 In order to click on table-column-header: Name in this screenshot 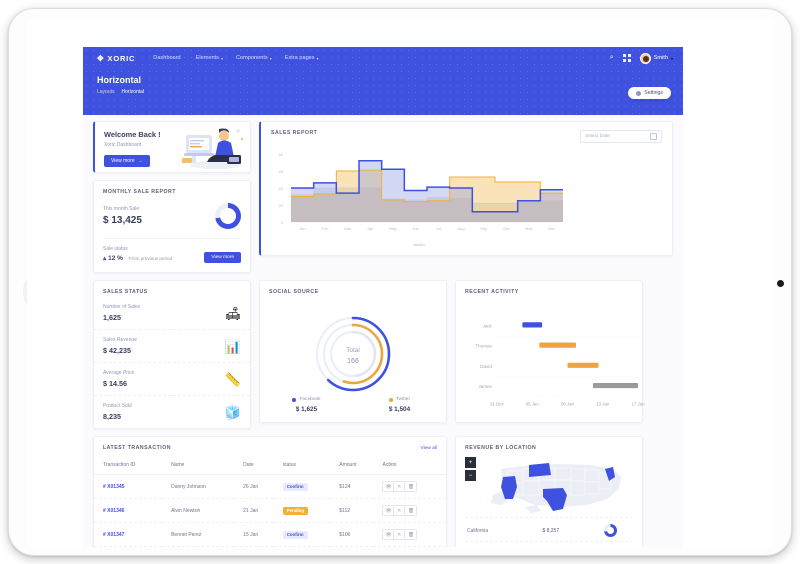, I will do `click(198, 466)`.